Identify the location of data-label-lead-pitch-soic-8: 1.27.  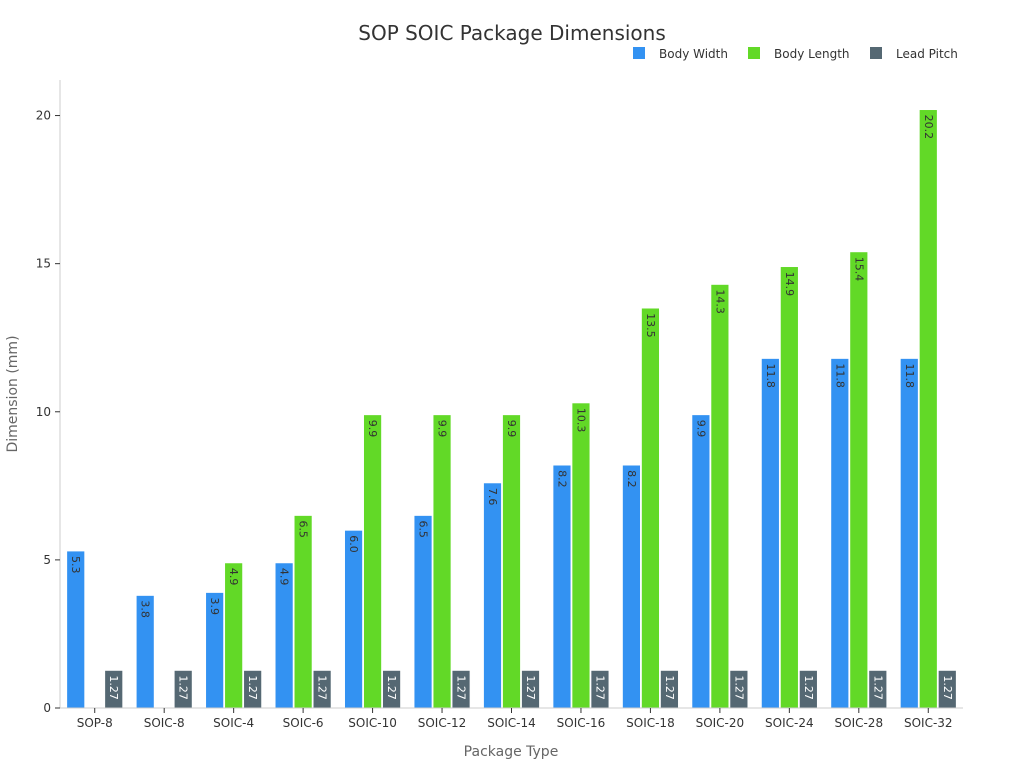
(183, 687).